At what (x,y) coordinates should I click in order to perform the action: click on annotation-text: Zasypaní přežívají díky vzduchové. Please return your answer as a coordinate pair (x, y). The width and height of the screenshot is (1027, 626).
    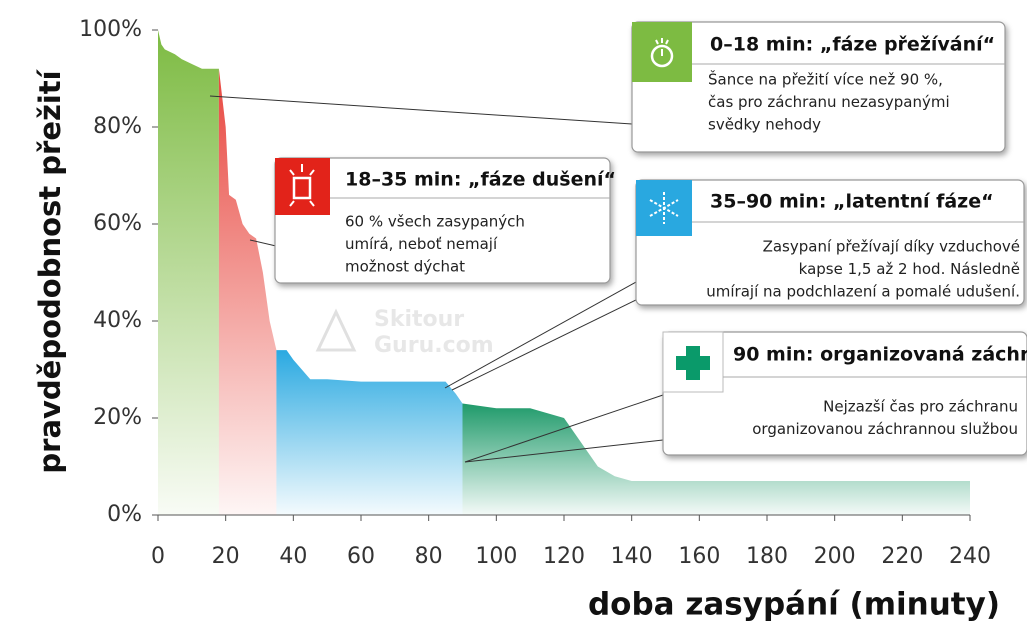
    Looking at the image, I should click on (891, 247).